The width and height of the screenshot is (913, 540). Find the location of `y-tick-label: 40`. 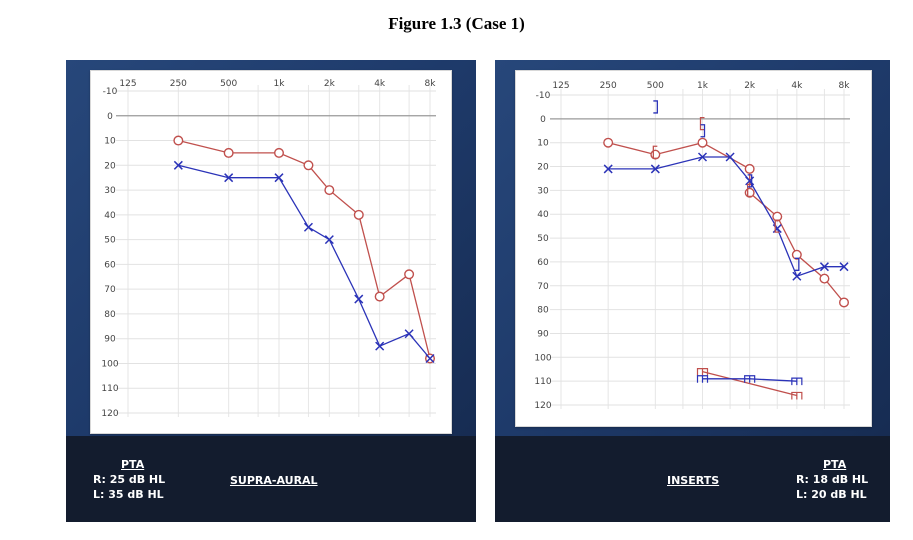

y-tick-label: 40 is located at coordinates (110, 216).